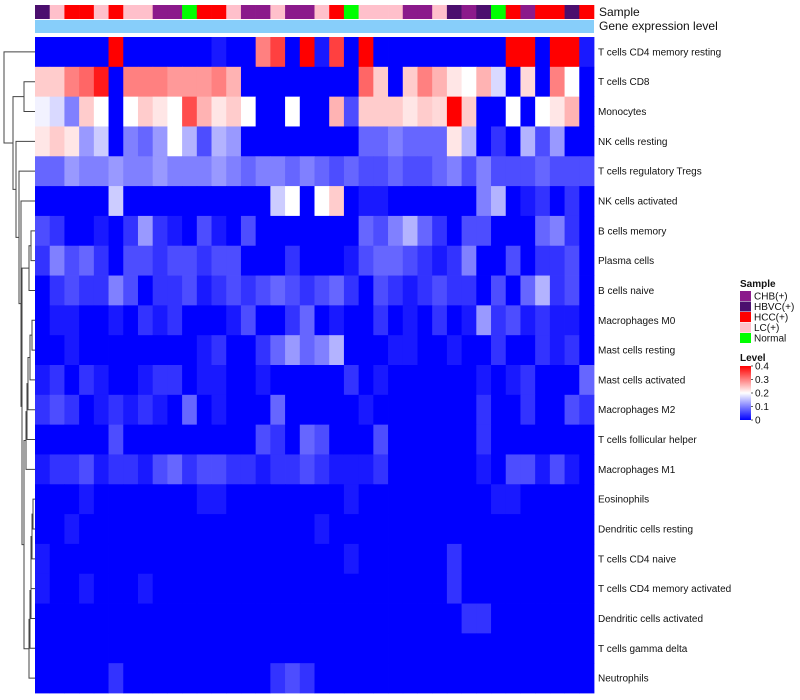 This screenshot has height=700, width=800. Describe the element at coordinates (758, 421) in the screenshot. I see `level-tick-label: 0` at that location.